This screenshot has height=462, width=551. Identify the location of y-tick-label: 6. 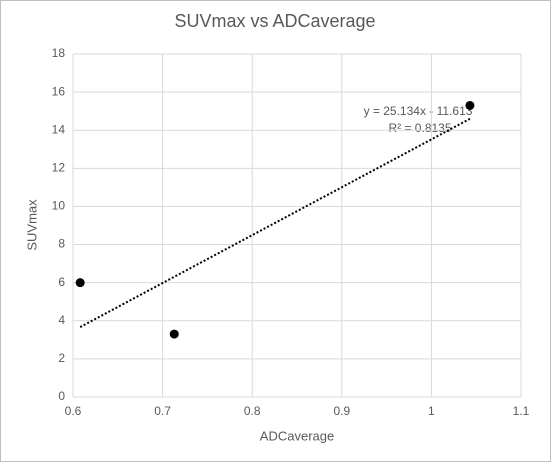
(61, 282).